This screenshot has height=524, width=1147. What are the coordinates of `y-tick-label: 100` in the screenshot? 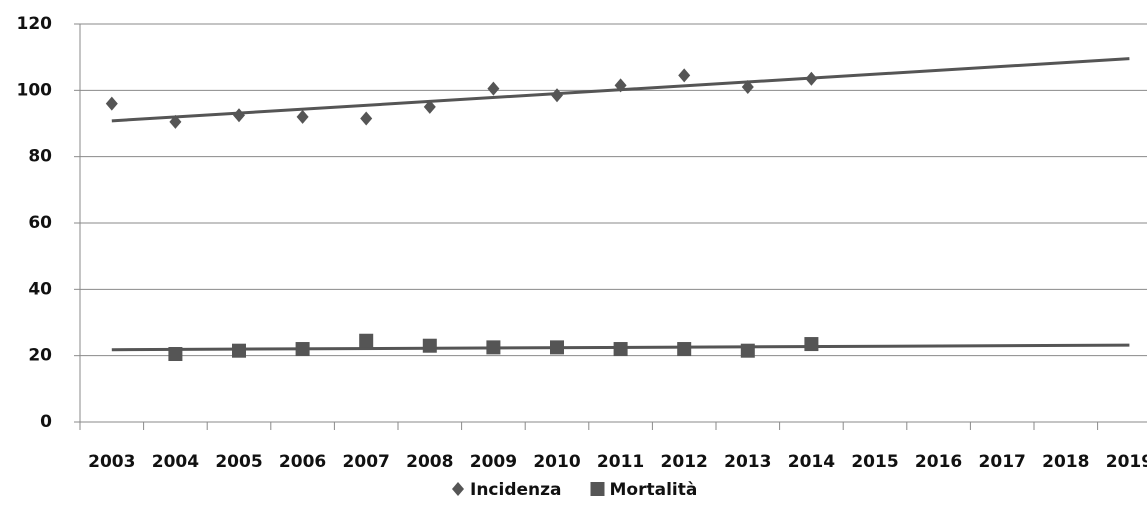 It's located at (35, 90).